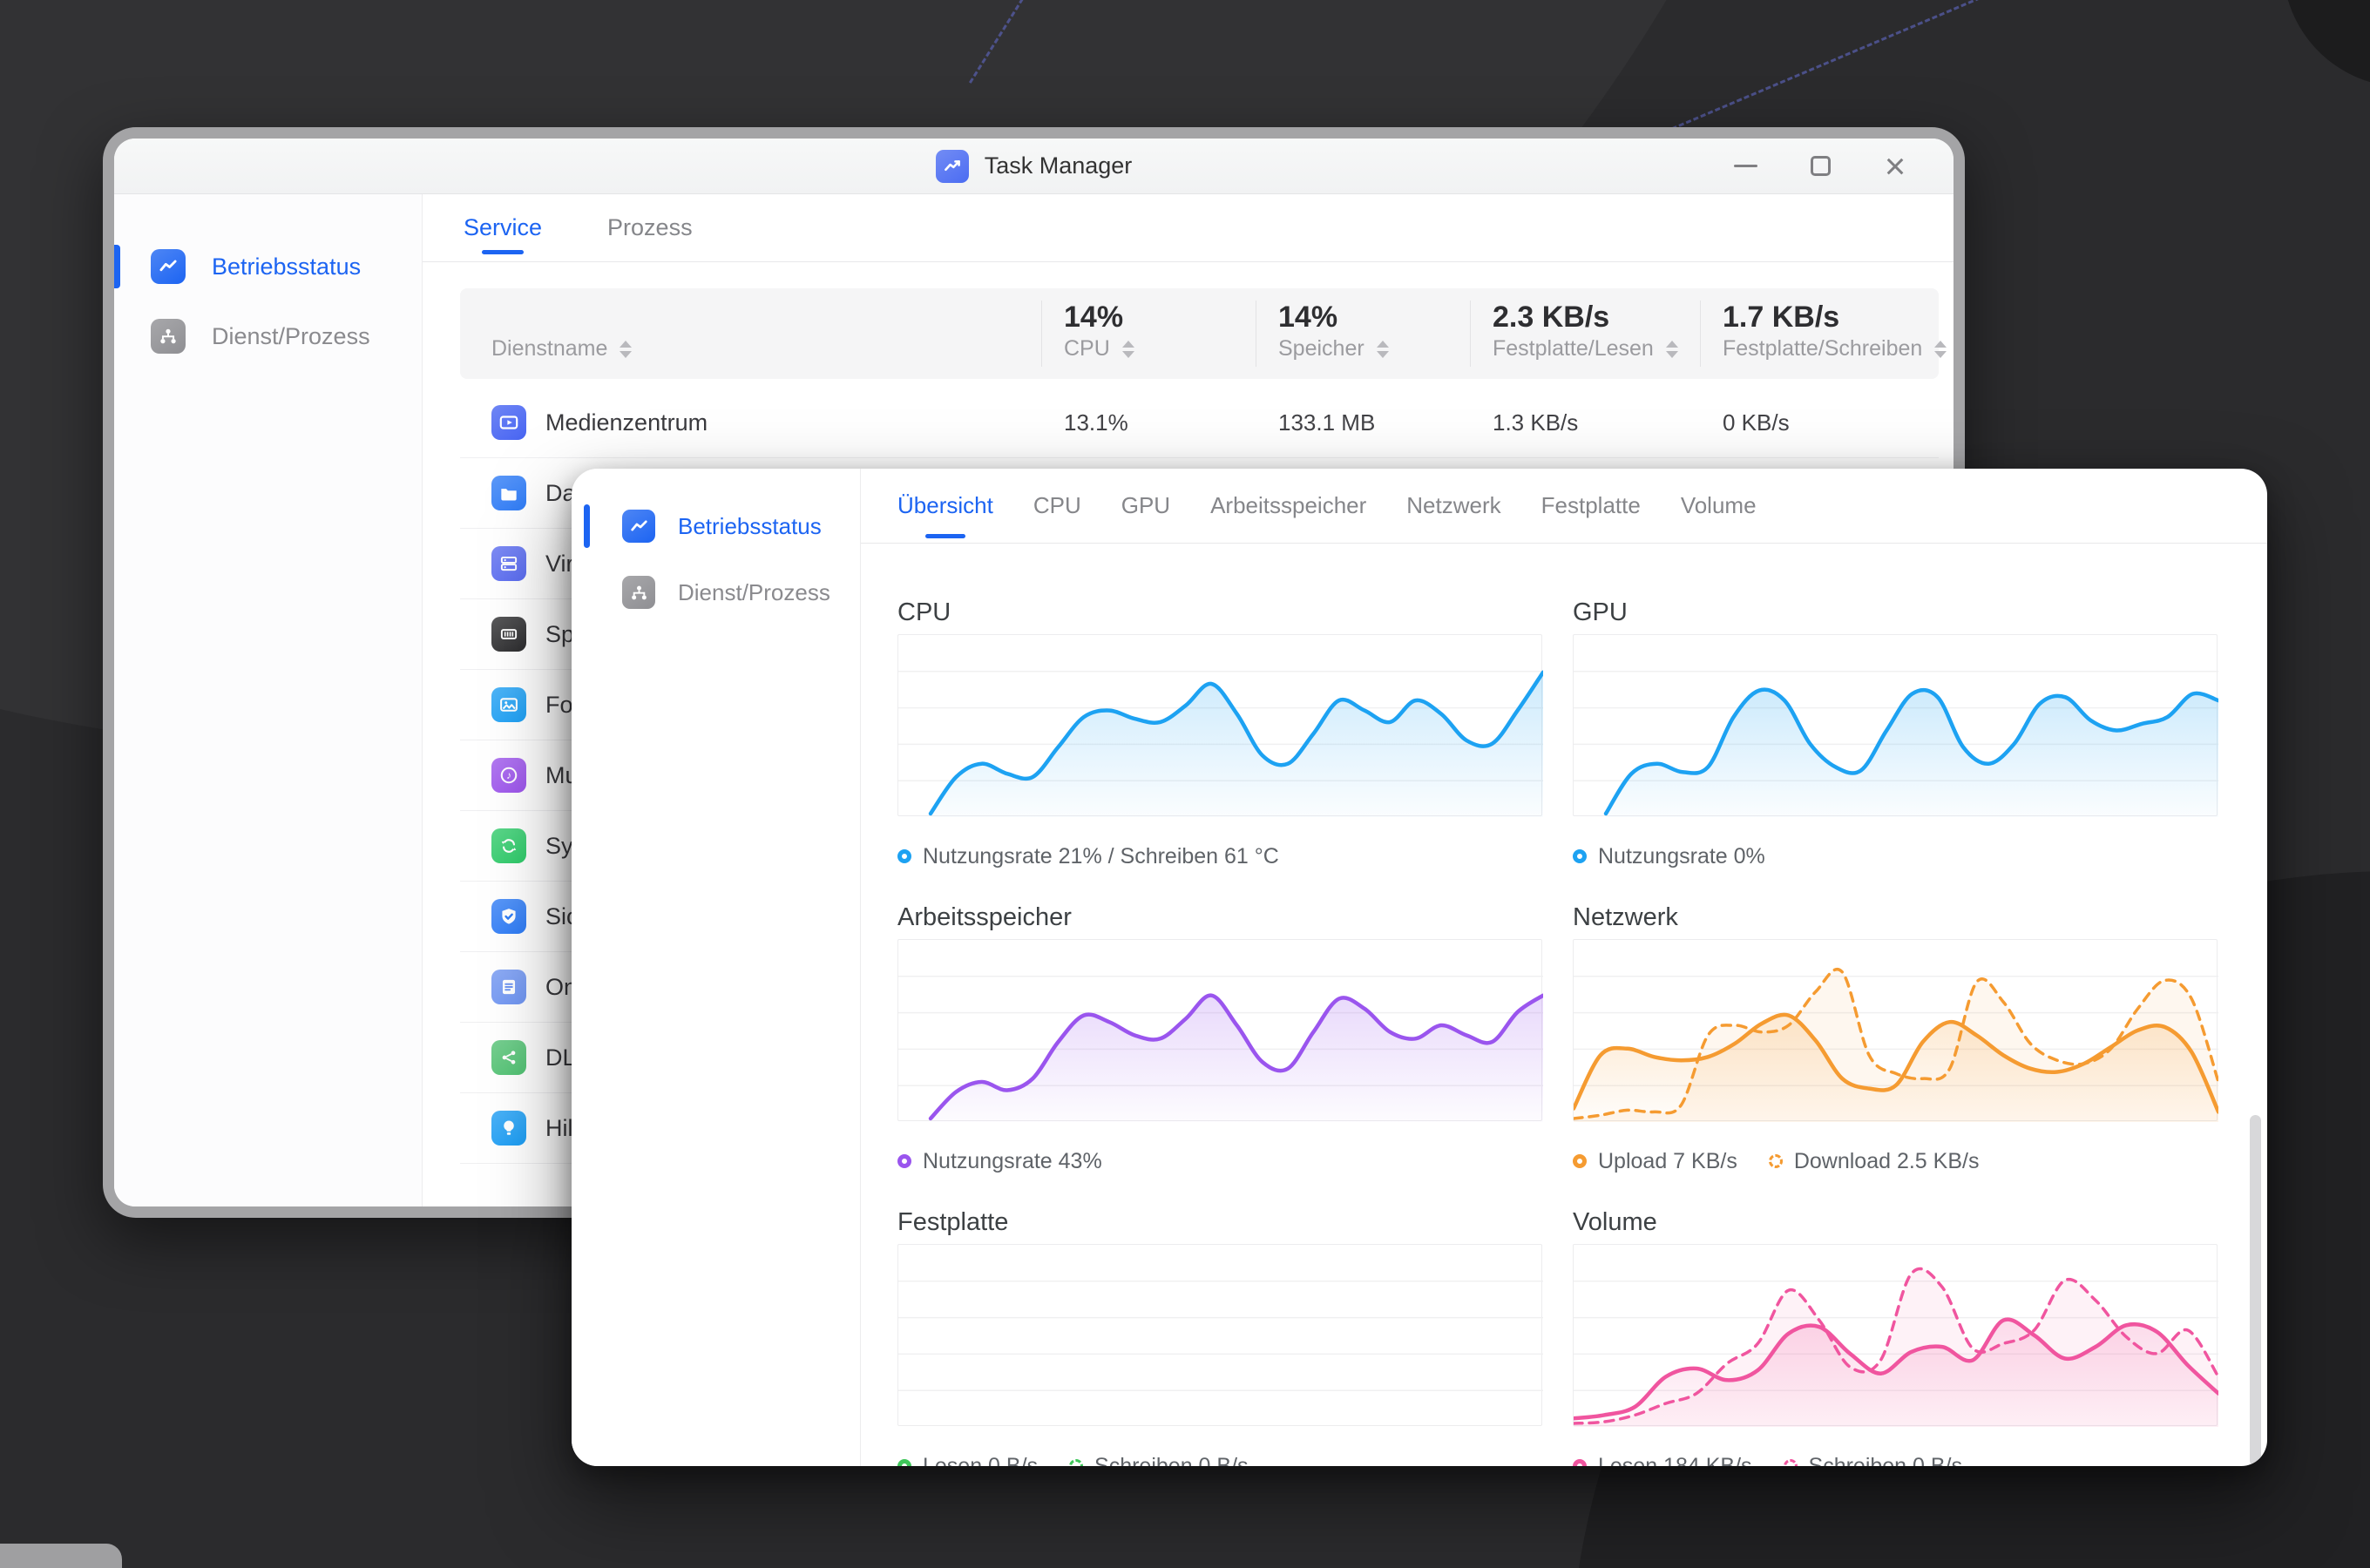 The image size is (2370, 1568). Describe the element at coordinates (1667, 1160) in the screenshot. I see `legend-label: Upload 7 KB/s` at that location.